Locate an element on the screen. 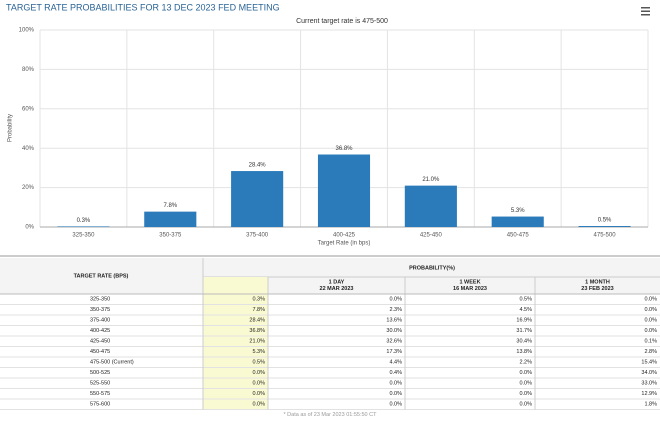 The image size is (660, 424). chart-subtitle: Current target rate is 475-500 is located at coordinates (342, 21).